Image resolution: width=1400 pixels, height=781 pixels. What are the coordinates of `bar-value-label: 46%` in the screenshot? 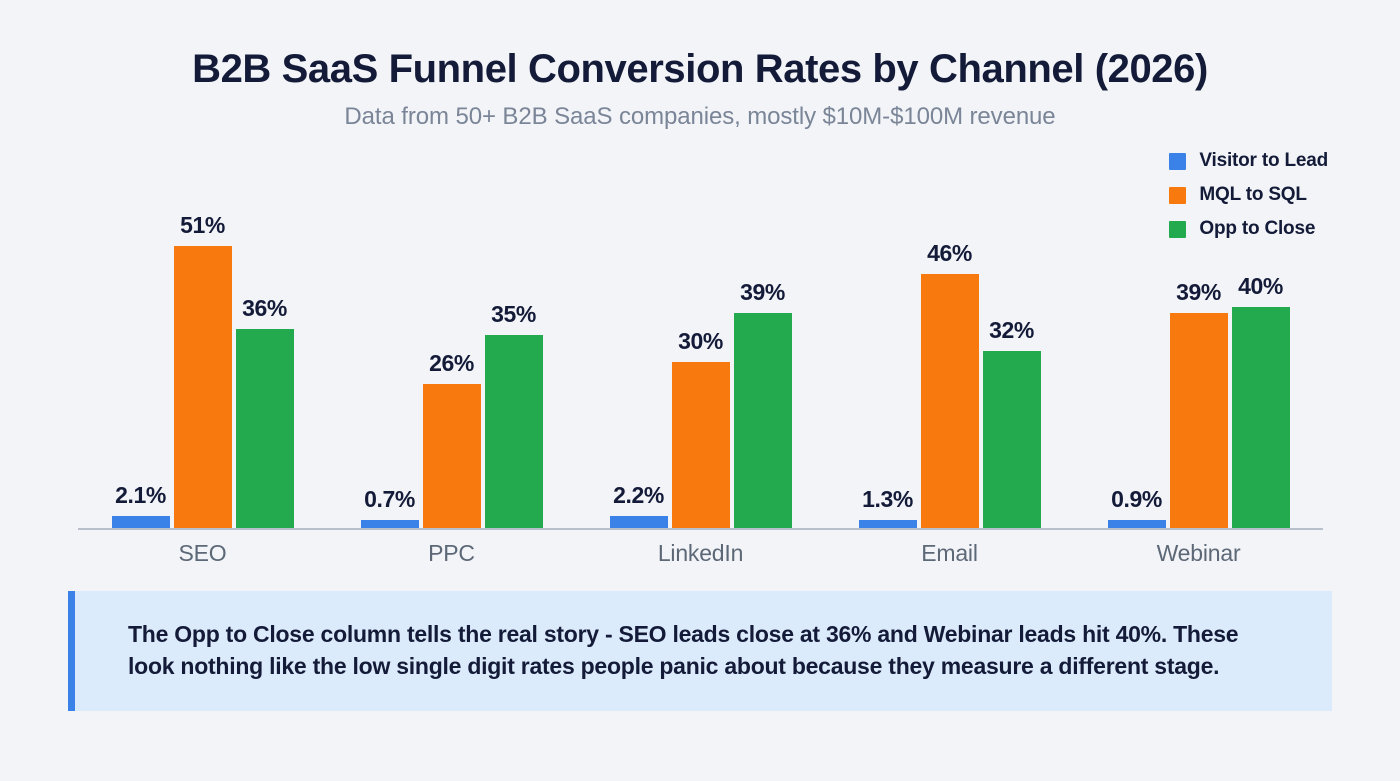 It's located at (949, 253).